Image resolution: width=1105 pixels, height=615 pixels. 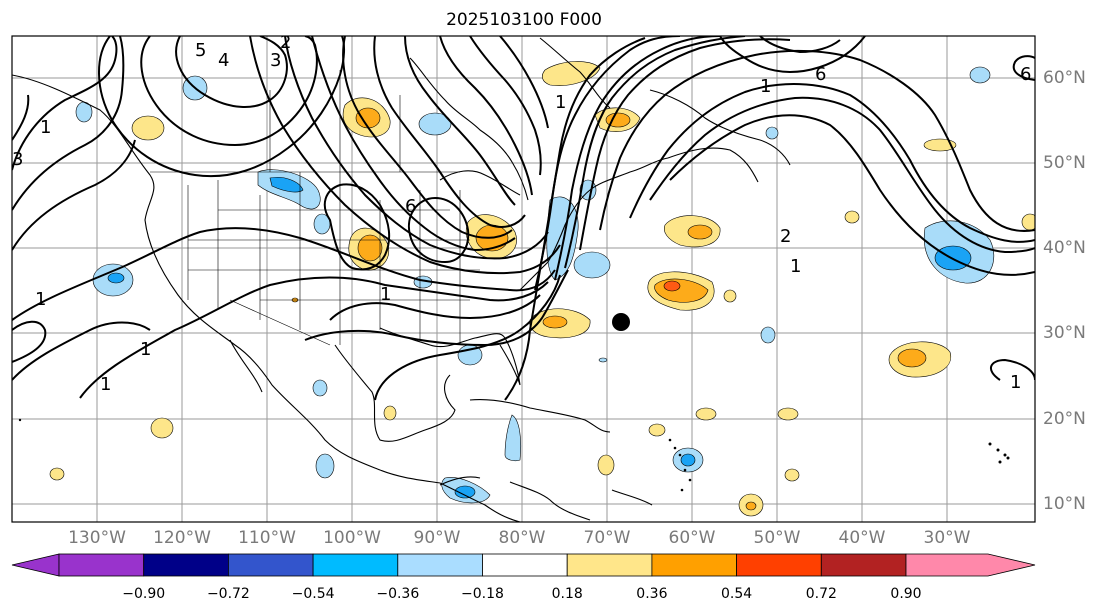 What do you see at coordinates (862, 538) in the screenshot?
I see `lon-label: 40°W` at bounding box center [862, 538].